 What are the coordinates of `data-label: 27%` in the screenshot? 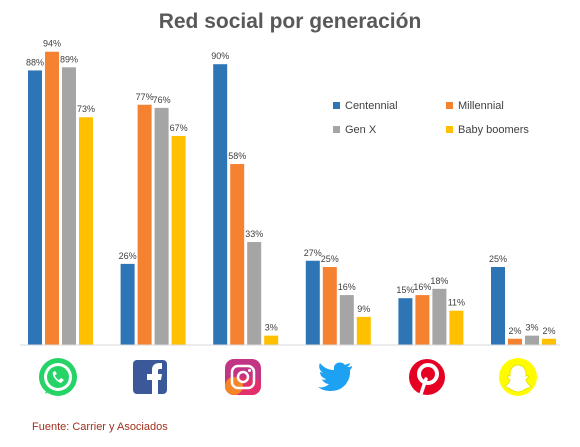 It's located at (313, 253).